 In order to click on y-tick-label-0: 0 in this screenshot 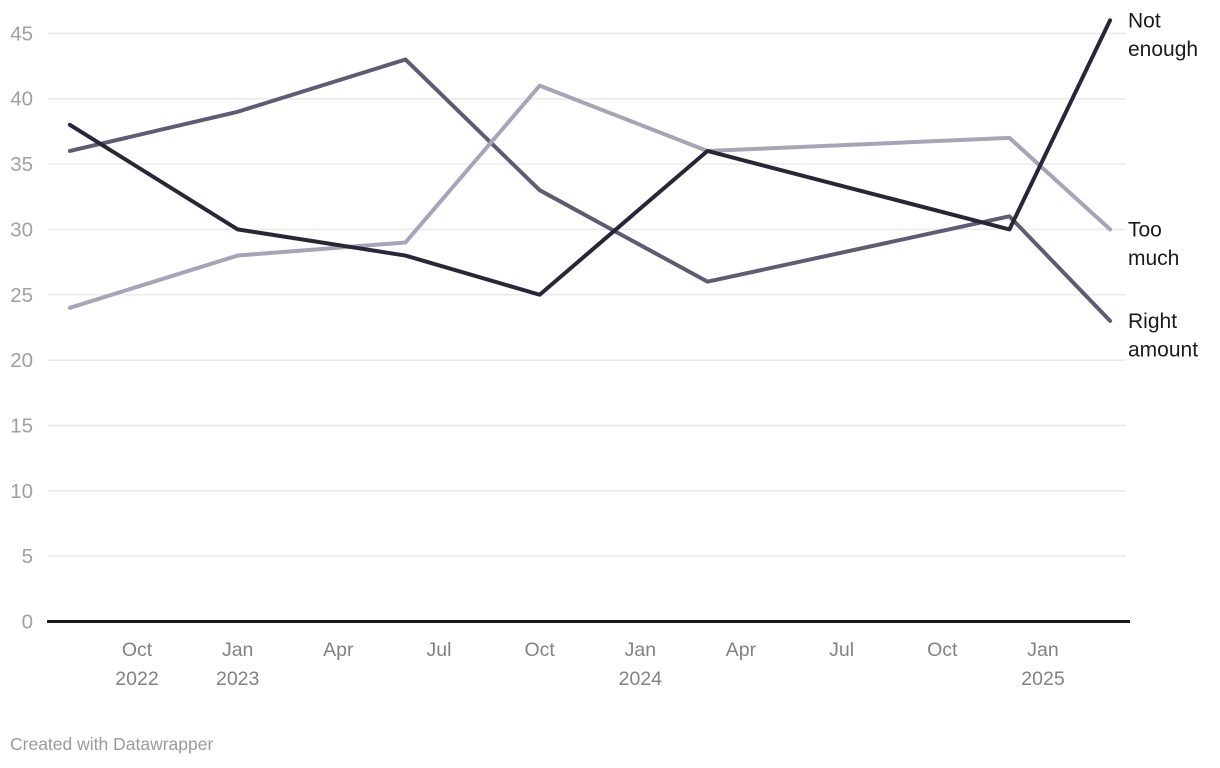, I will do `click(27, 622)`.